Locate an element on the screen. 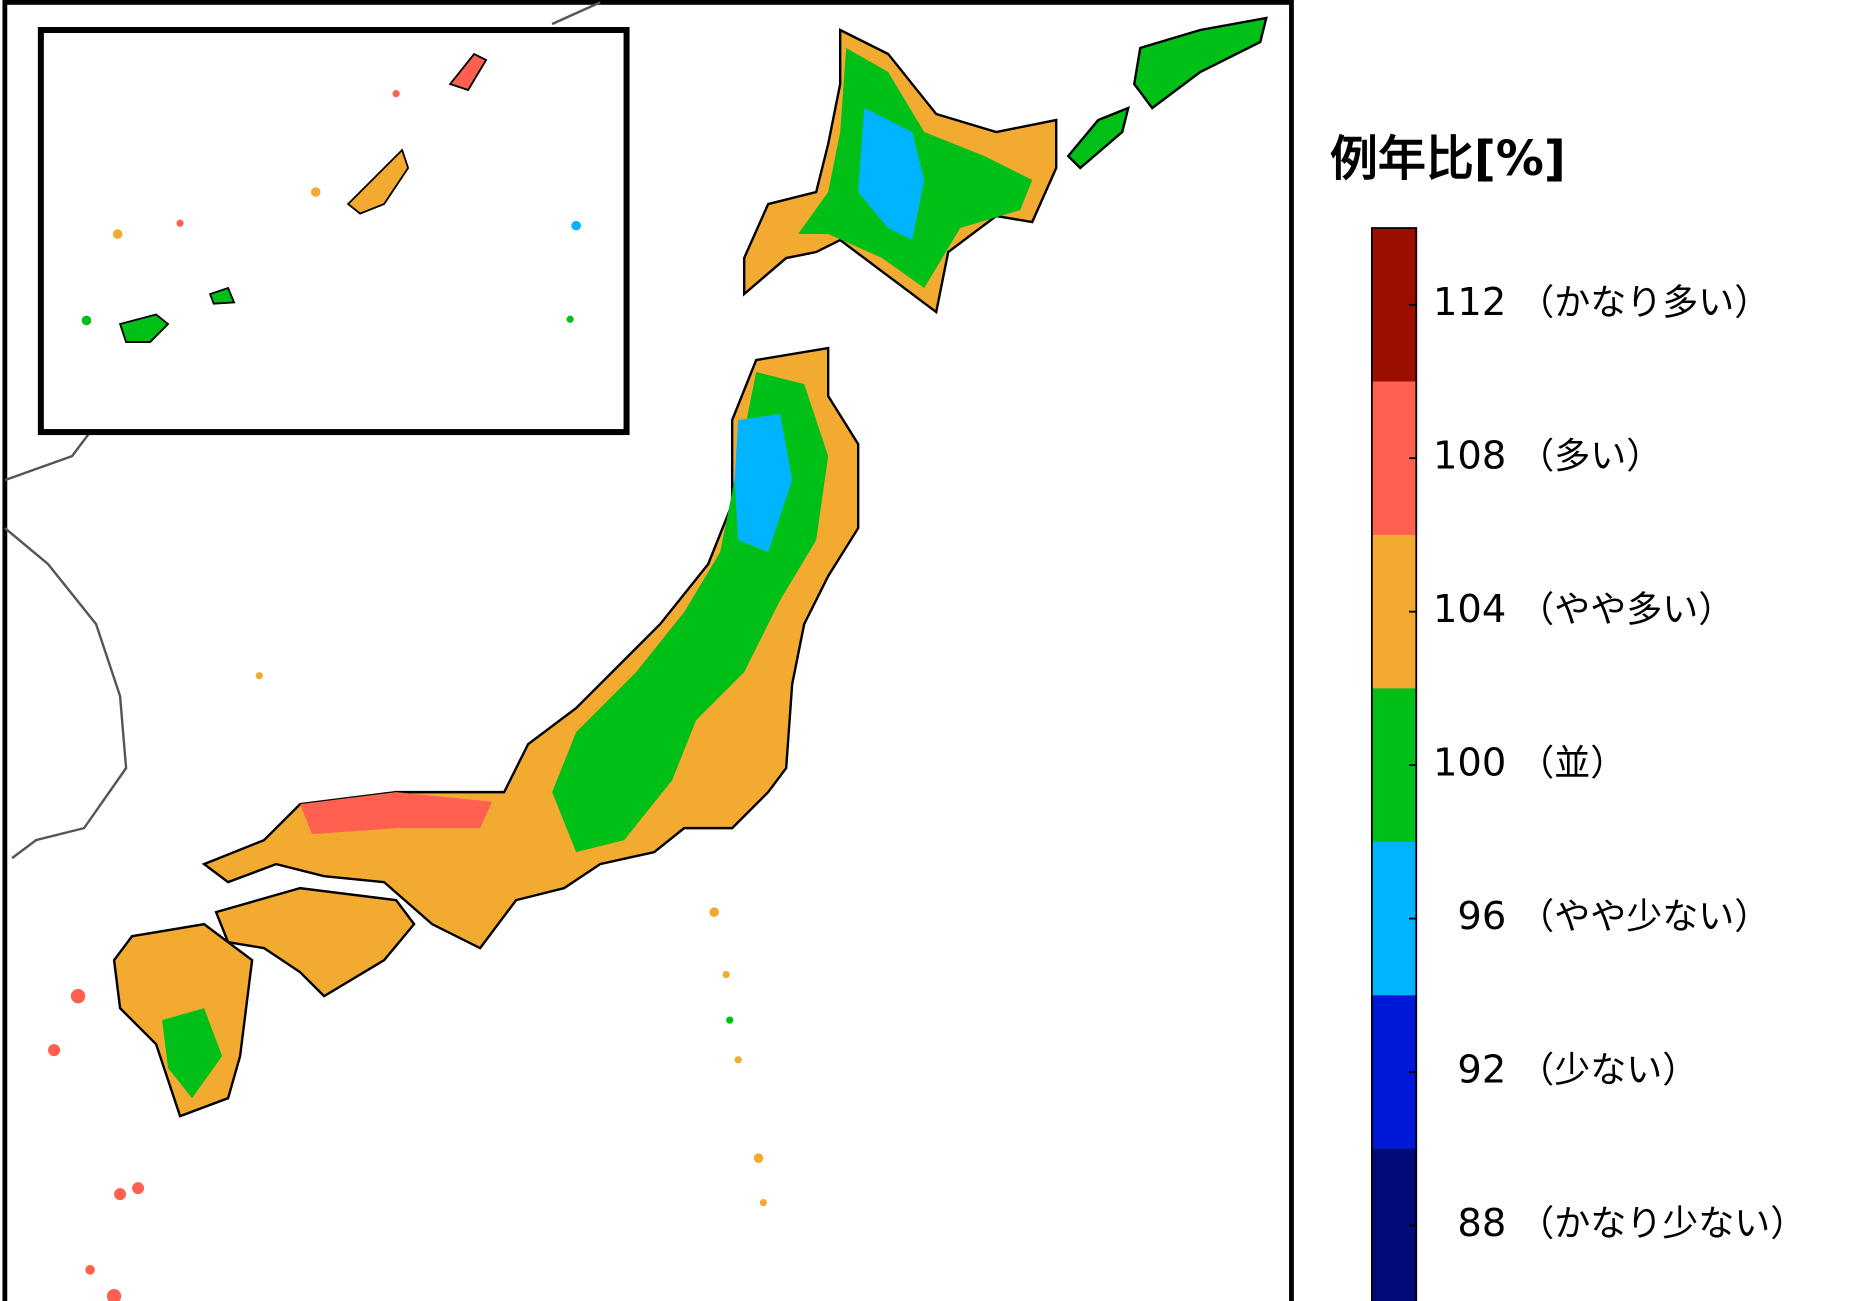 Image resolution: width=1858 pixels, height=1301 pixels. southwest-islands is located at coordinates (96, 1144).